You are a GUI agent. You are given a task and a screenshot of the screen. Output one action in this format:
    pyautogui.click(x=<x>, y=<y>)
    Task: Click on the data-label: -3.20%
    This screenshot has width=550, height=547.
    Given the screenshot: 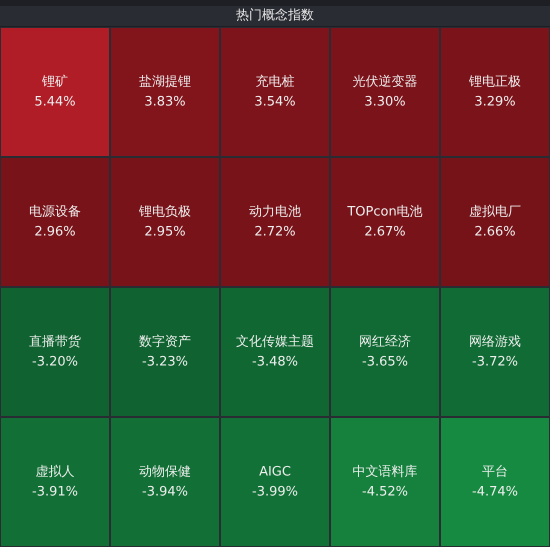 What is the action you would take?
    pyautogui.click(x=55, y=362)
    